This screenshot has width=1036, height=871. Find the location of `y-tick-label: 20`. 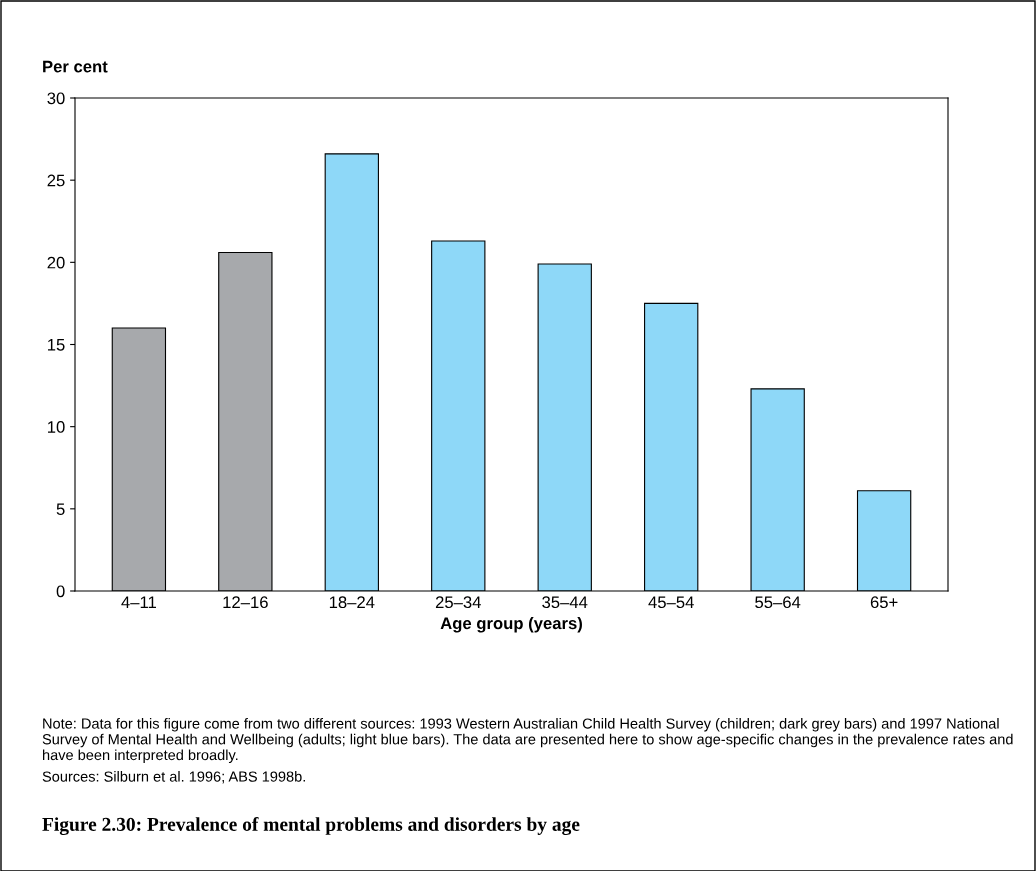

y-tick-label: 20 is located at coordinates (56, 262).